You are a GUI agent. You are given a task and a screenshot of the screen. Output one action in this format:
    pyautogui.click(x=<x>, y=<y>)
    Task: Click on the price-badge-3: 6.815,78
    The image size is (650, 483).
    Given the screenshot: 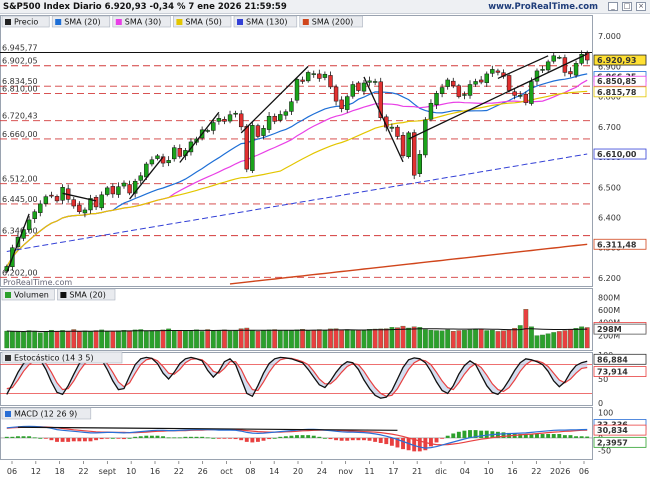 What is the action you would take?
    pyautogui.click(x=620, y=92)
    